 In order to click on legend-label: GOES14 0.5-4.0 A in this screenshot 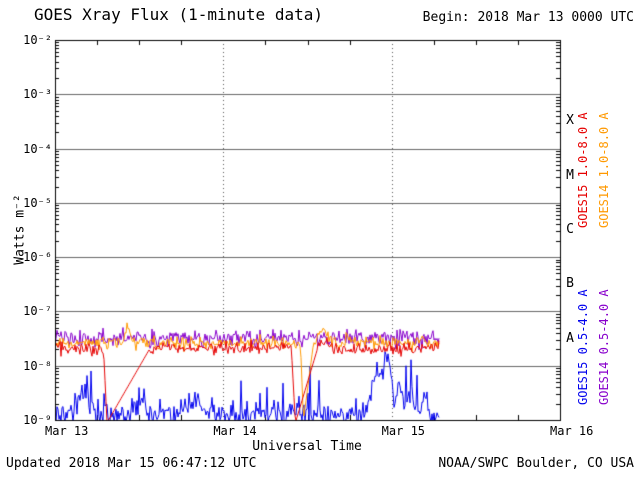, I will do `click(604, 347)`.